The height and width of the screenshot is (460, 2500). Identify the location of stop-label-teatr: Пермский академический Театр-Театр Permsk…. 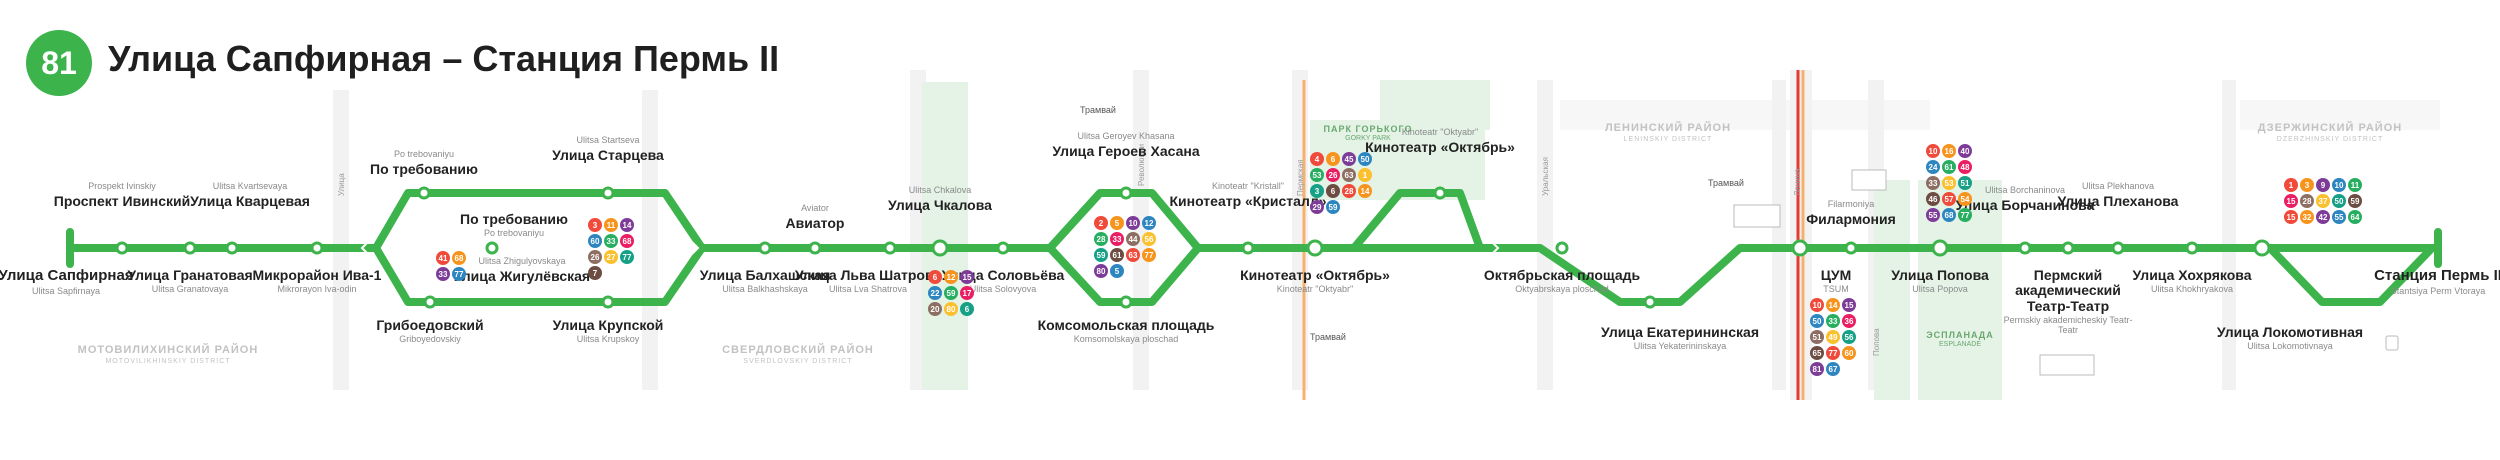
(2068, 301).